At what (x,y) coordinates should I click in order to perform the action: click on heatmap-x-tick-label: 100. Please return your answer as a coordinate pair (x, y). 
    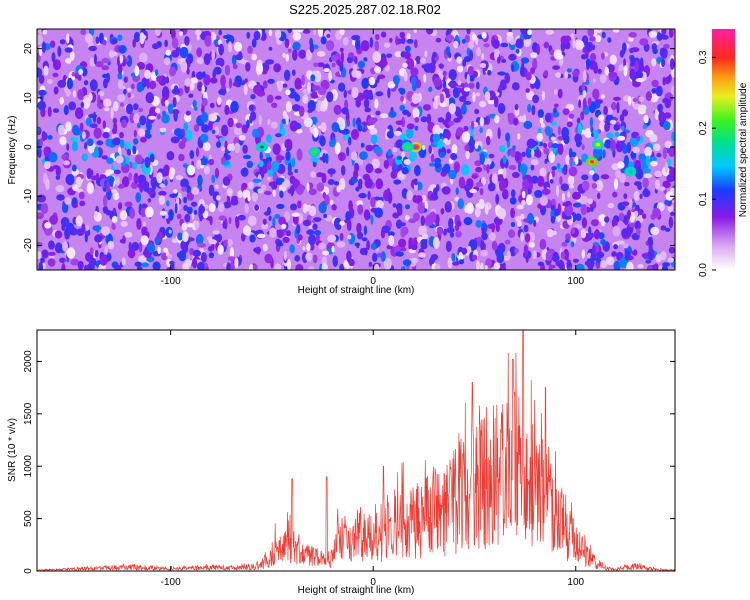
    Looking at the image, I should click on (575, 281).